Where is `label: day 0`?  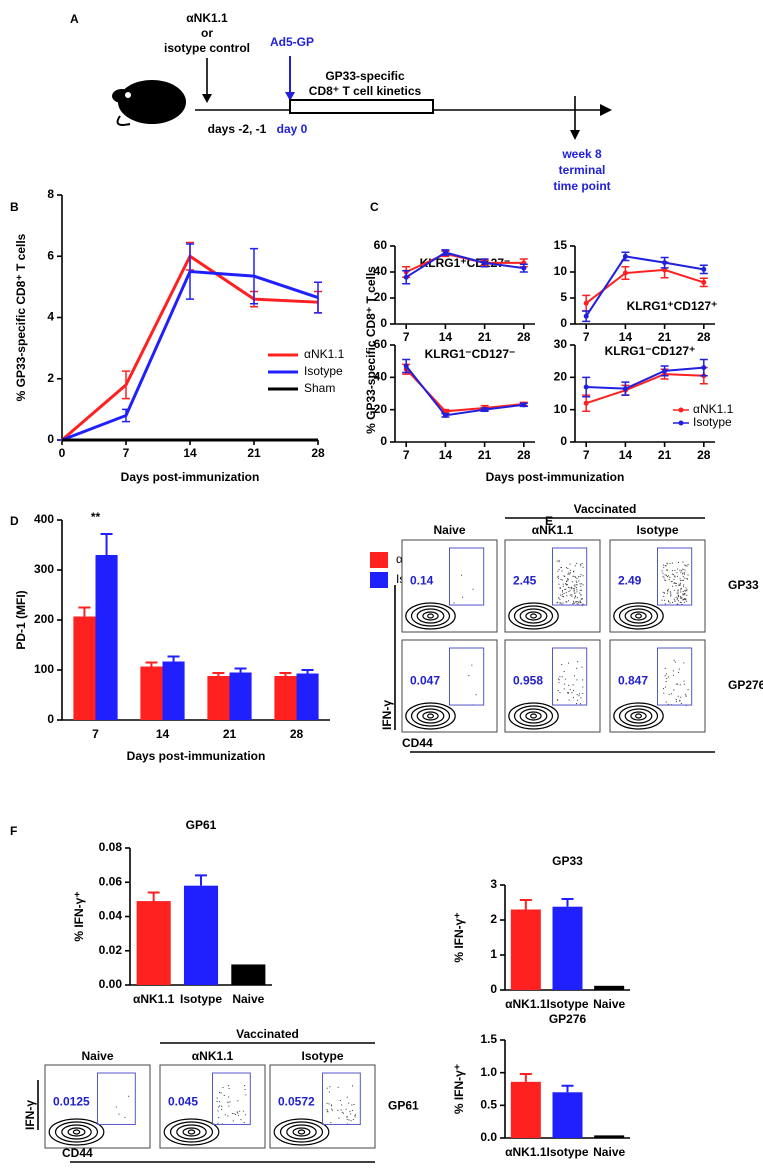
label: day 0 is located at coordinates (292, 129).